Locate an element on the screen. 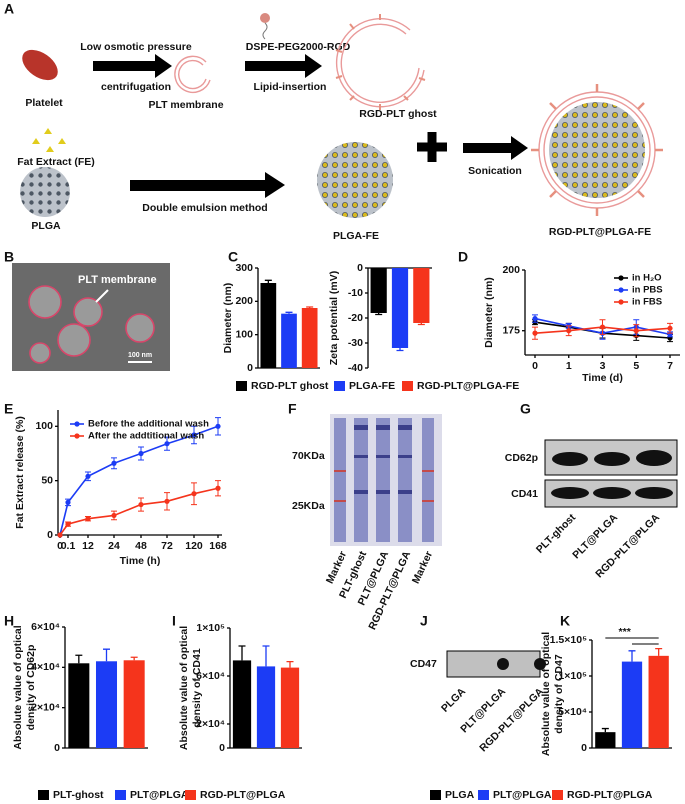  product-icon is located at coordinates (597, 150).